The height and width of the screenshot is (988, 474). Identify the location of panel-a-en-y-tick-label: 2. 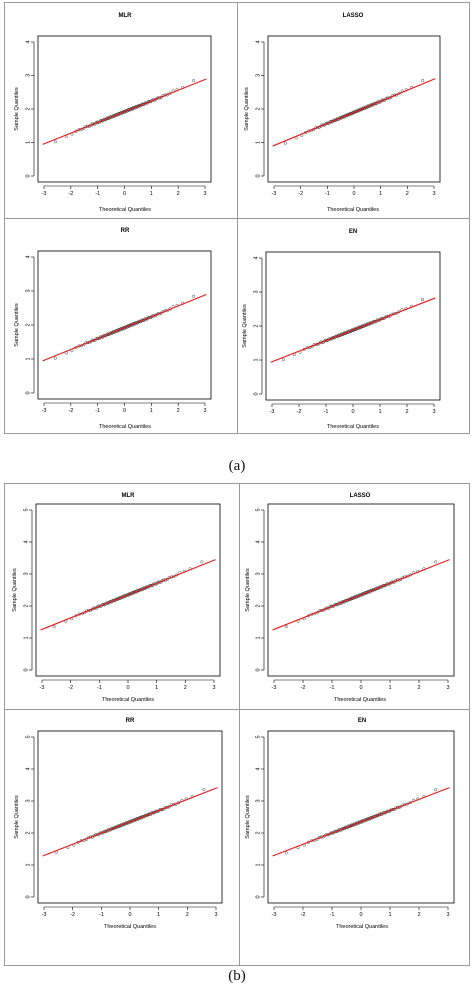
(256, 325).